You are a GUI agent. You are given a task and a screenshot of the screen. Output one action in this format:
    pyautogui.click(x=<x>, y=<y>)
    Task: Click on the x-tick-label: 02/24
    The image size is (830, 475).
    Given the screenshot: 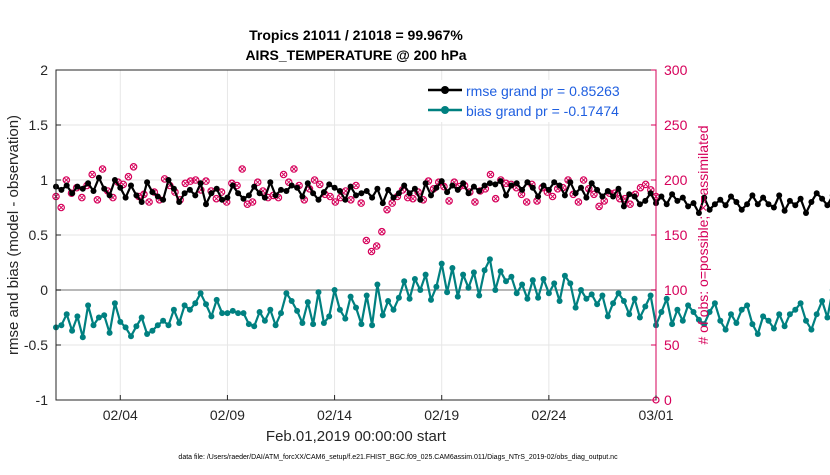 What is the action you would take?
    pyautogui.click(x=548, y=415)
    